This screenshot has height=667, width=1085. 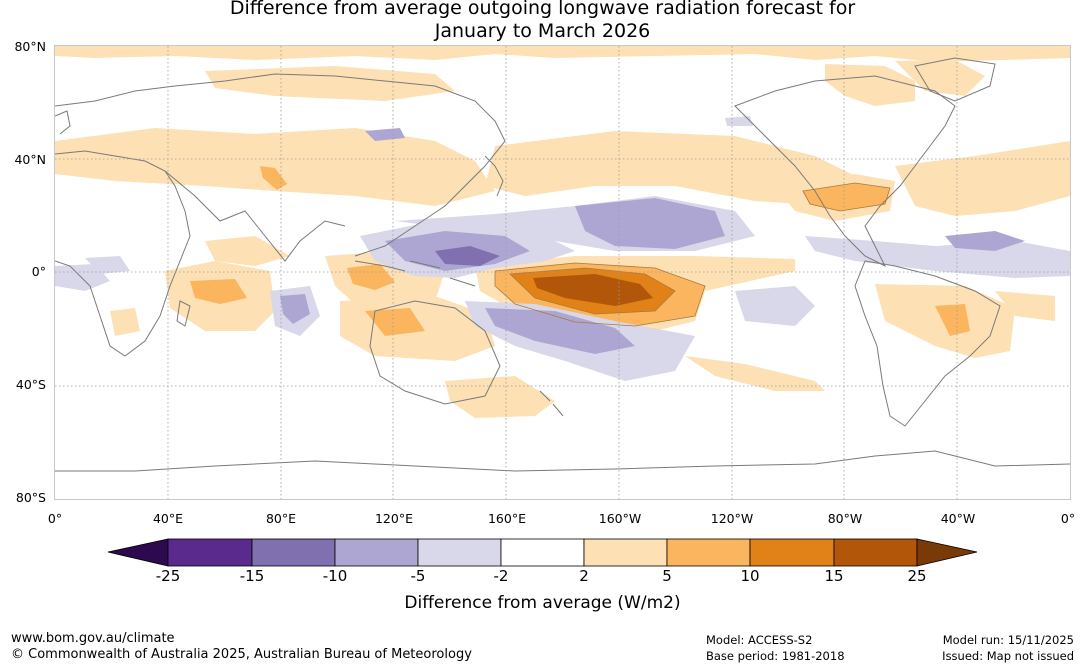 I want to click on coastline-greenland, so click(x=955, y=79).